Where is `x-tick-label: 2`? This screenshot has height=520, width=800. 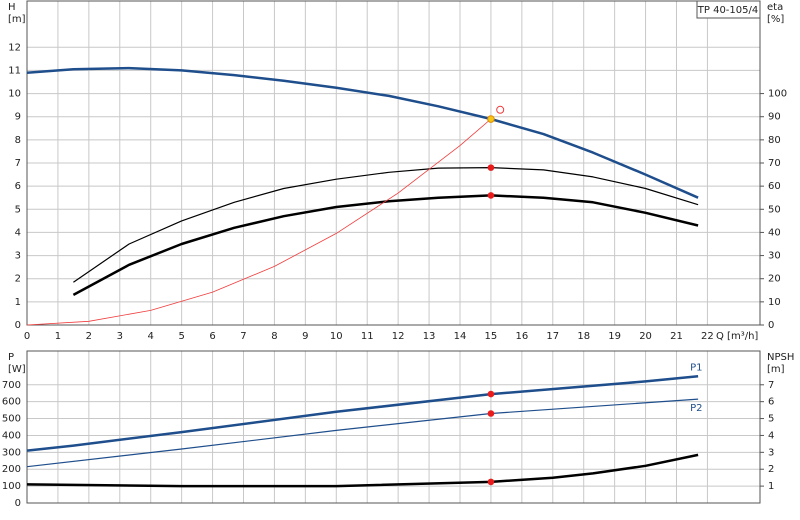
x-tick-label: 2 is located at coordinates (89, 336).